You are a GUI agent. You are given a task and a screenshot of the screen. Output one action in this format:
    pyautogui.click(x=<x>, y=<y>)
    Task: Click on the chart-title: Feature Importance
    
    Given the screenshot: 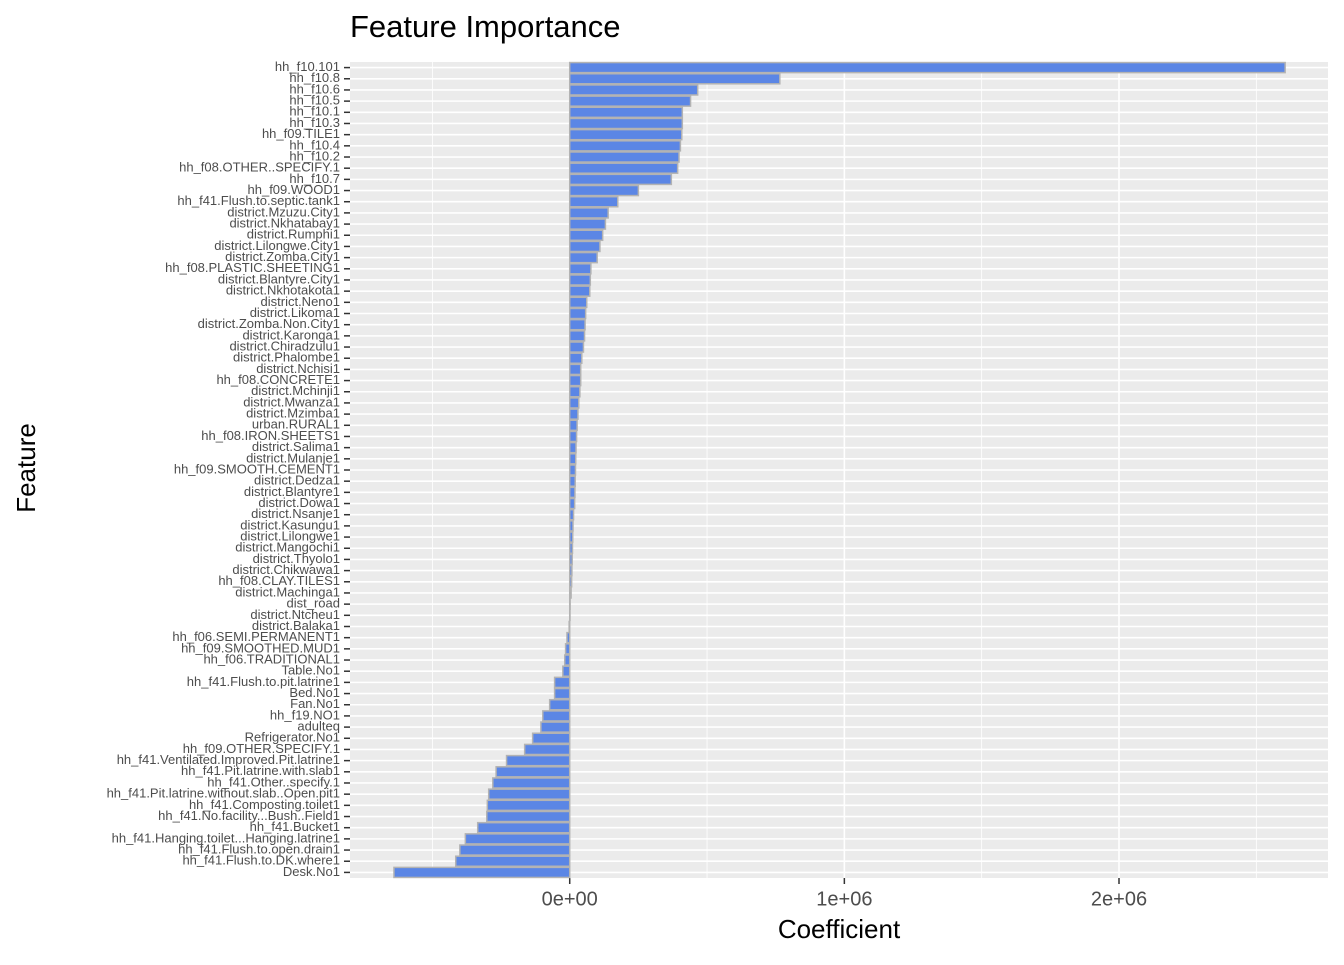 What is the action you would take?
    pyautogui.click(x=485, y=26)
    